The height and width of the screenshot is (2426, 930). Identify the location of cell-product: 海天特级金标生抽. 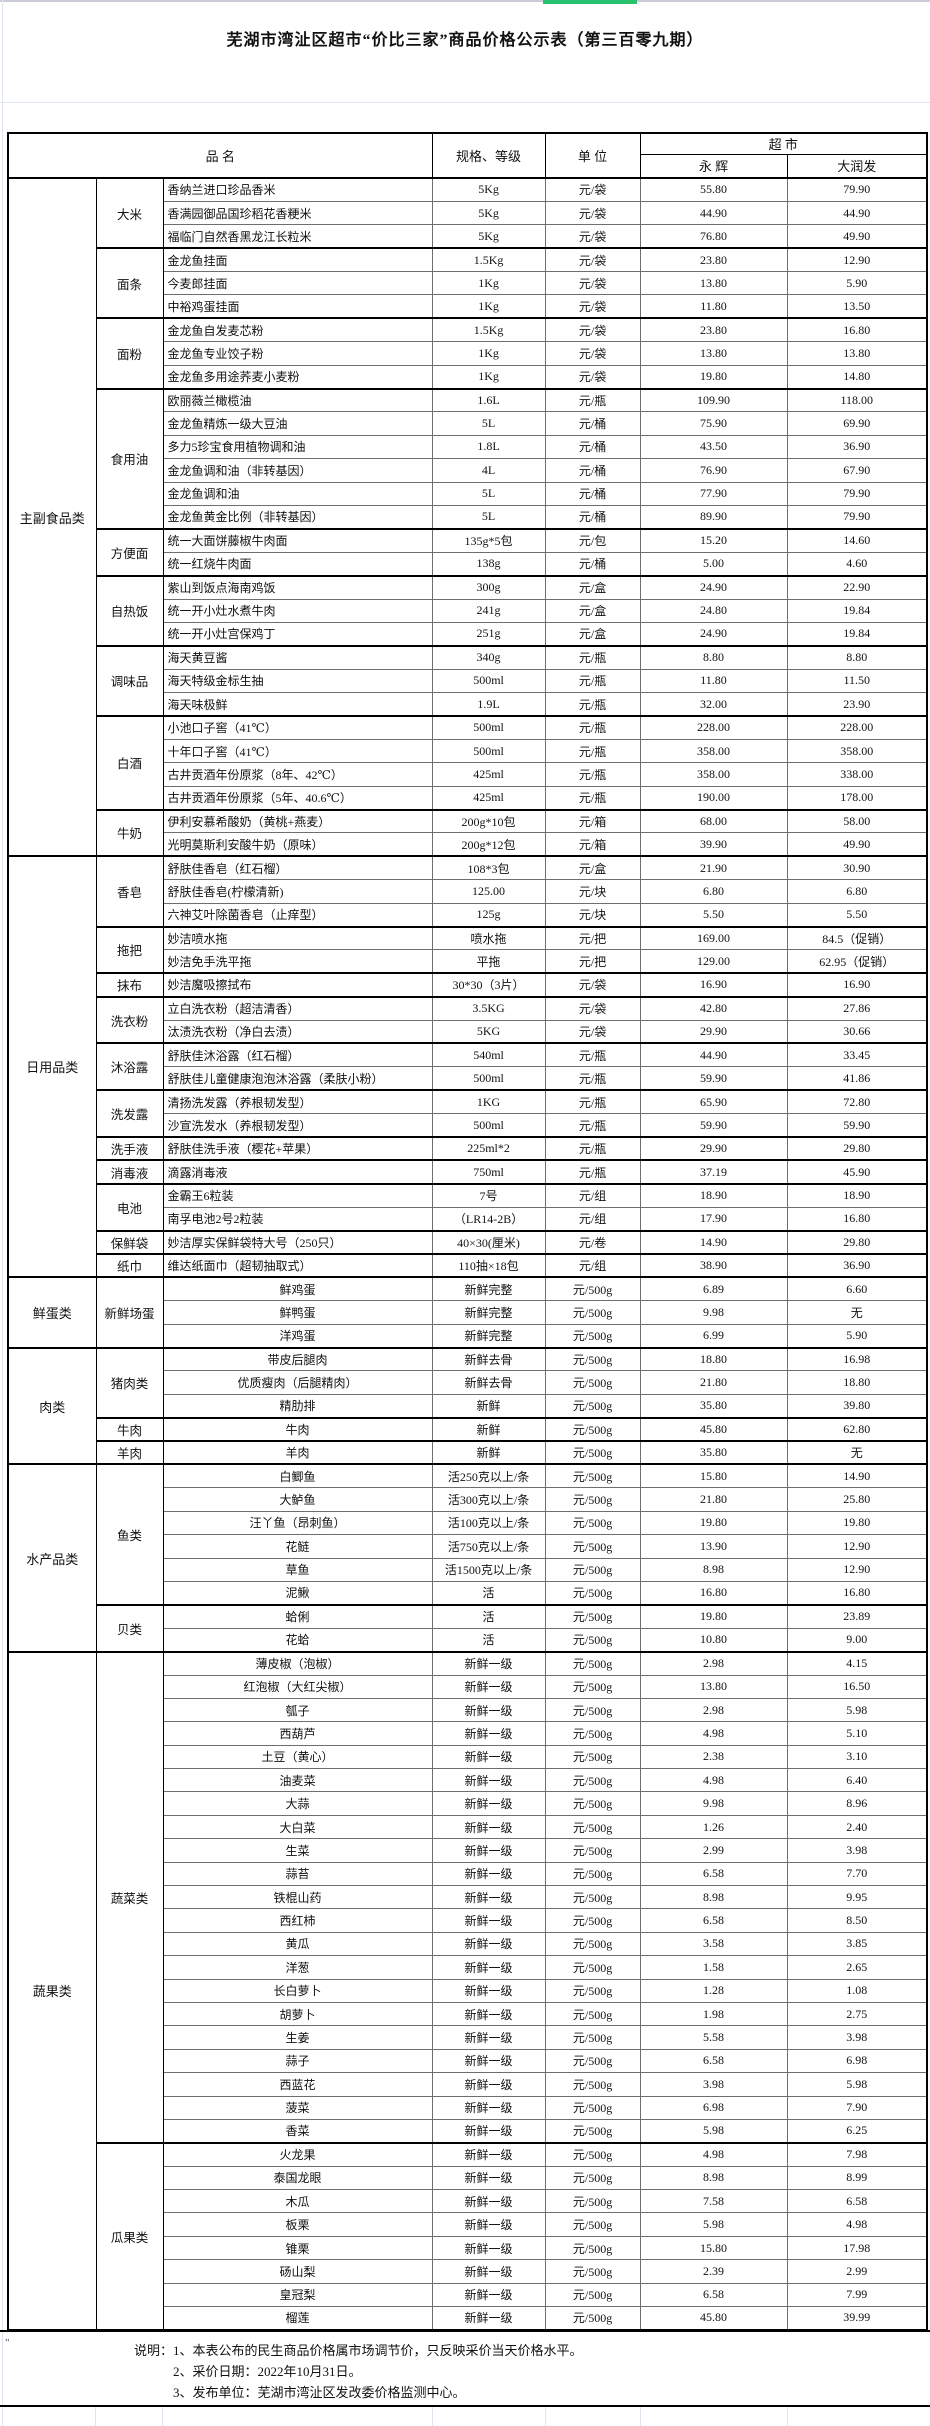
(297, 681).